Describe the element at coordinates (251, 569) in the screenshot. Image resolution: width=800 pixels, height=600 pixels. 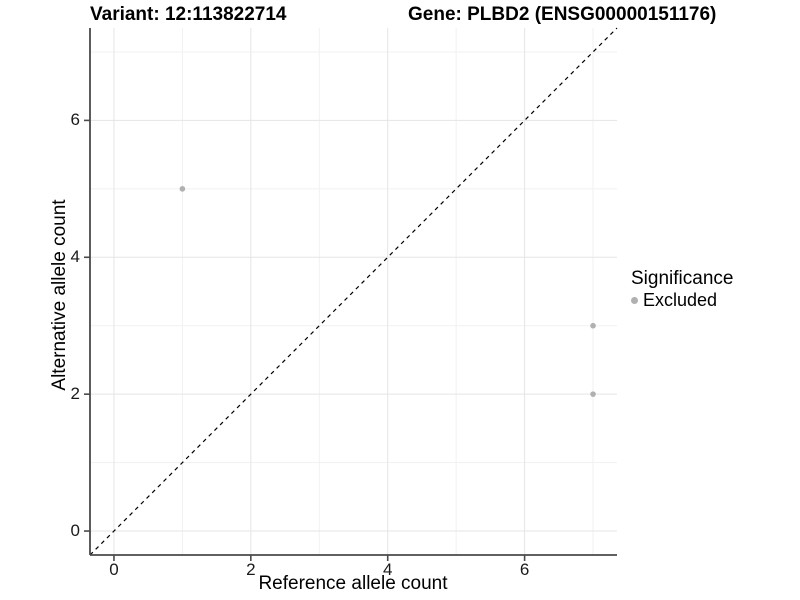
I see `x-tick-label: 2` at that location.